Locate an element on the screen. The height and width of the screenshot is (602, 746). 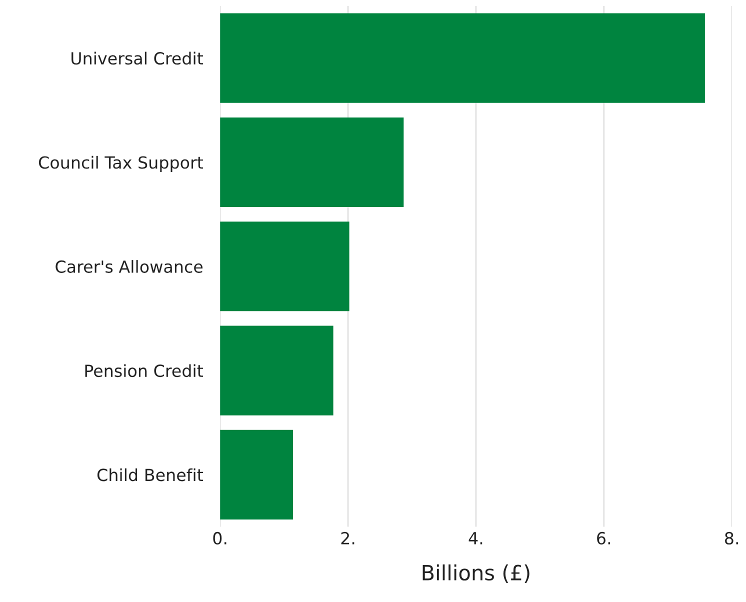
x-tick-label: 0. is located at coordinates (219, 538).